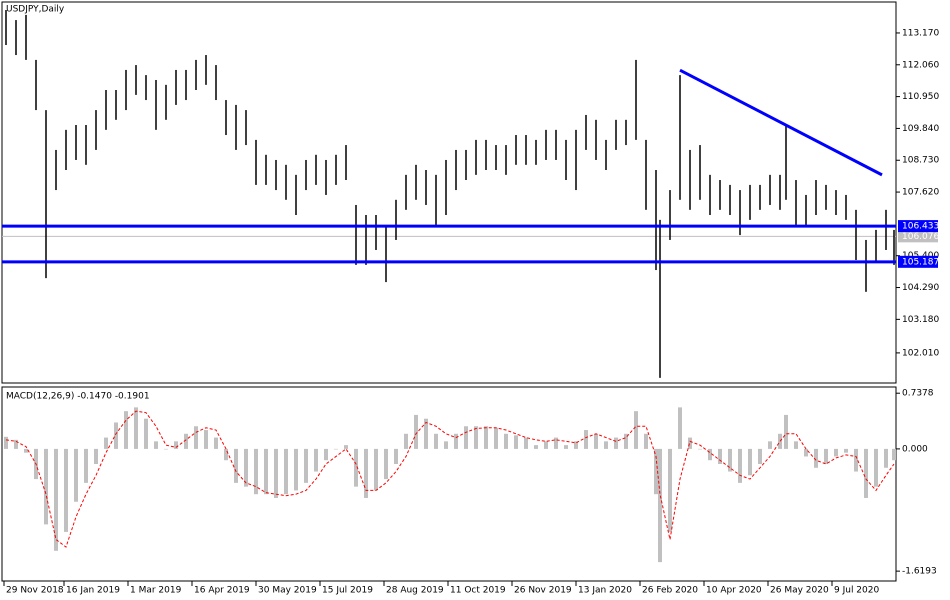  Describe the element at coordinates (915, 449) in the screenshot. I see `y-tick-label: 0.000` at that location.